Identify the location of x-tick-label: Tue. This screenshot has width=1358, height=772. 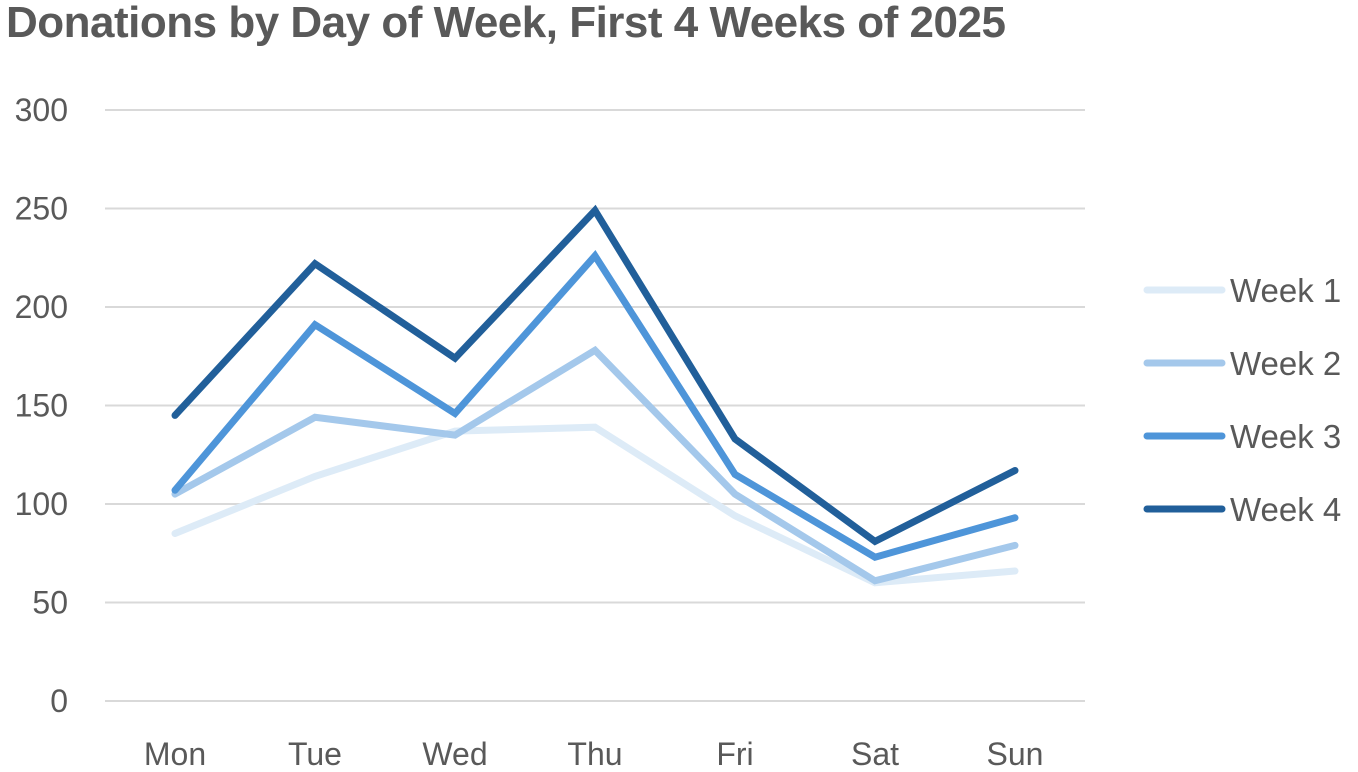
(315, 754).